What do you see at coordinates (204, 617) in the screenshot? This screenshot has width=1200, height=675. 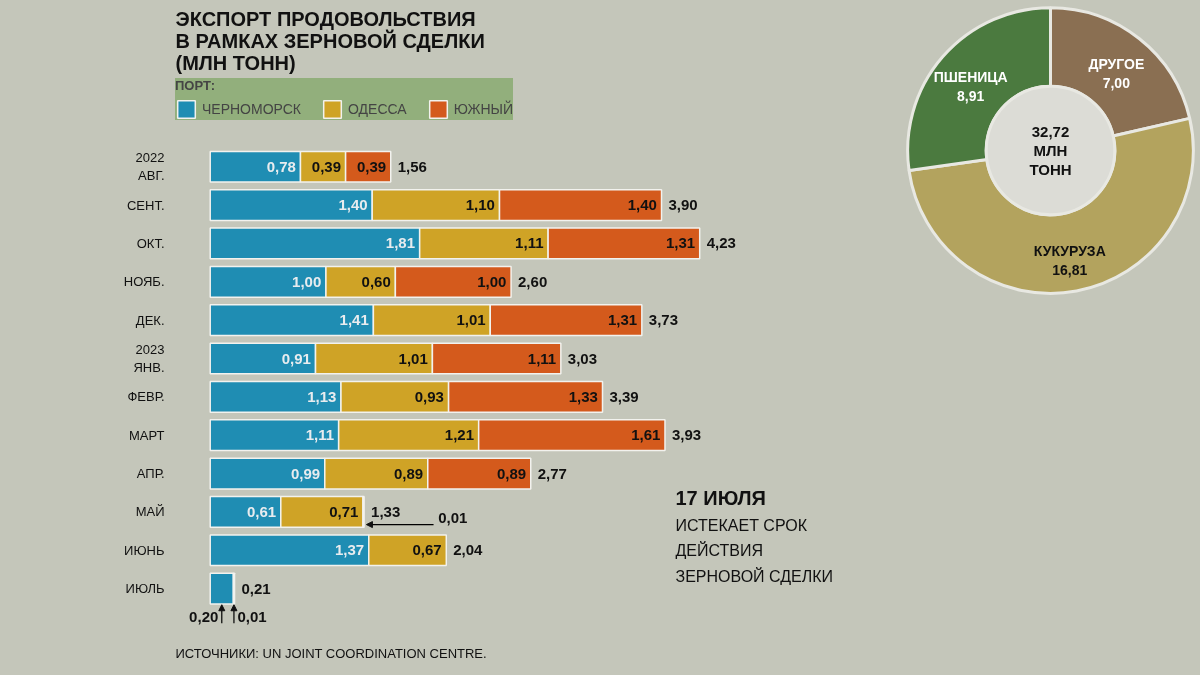 I see `data-label: 0,20` at bounding box center [204, 617].